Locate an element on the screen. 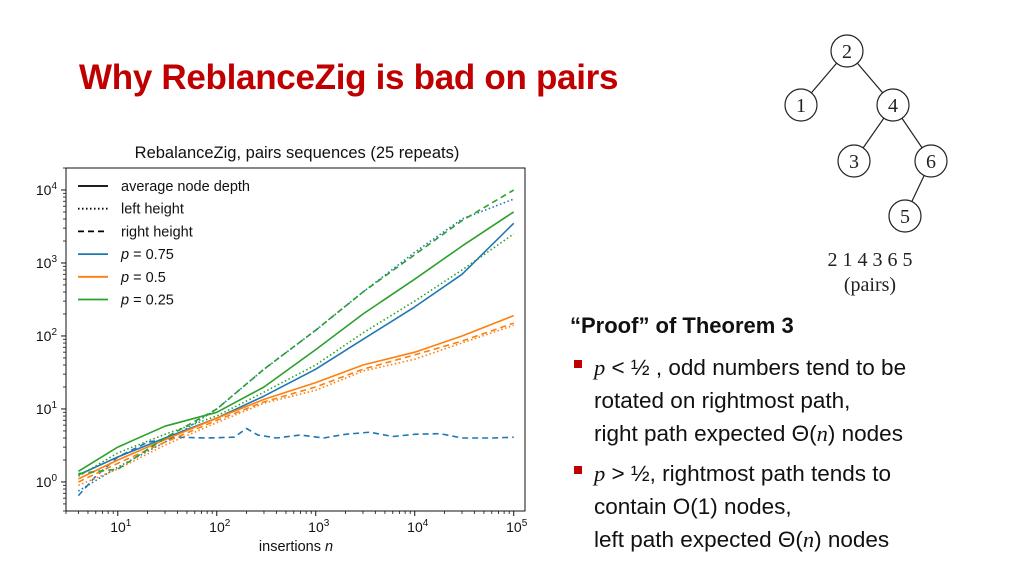 This screenshot has width=1024, height=576. y-tick-label-4: 10⁴ is located at coordinates (47, 189).